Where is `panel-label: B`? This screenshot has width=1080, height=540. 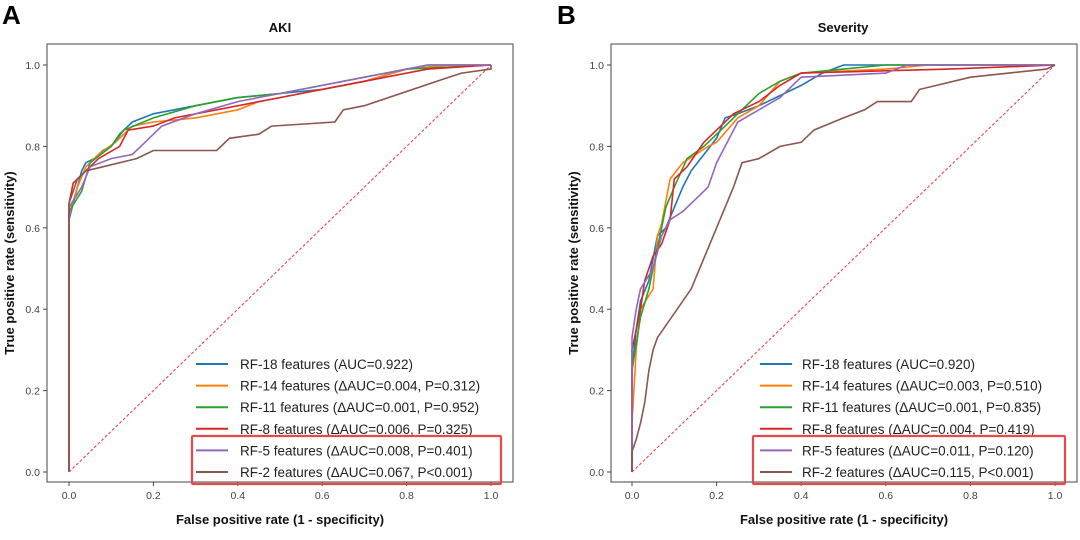
panel-label: B is located at coordinates (566, 15).